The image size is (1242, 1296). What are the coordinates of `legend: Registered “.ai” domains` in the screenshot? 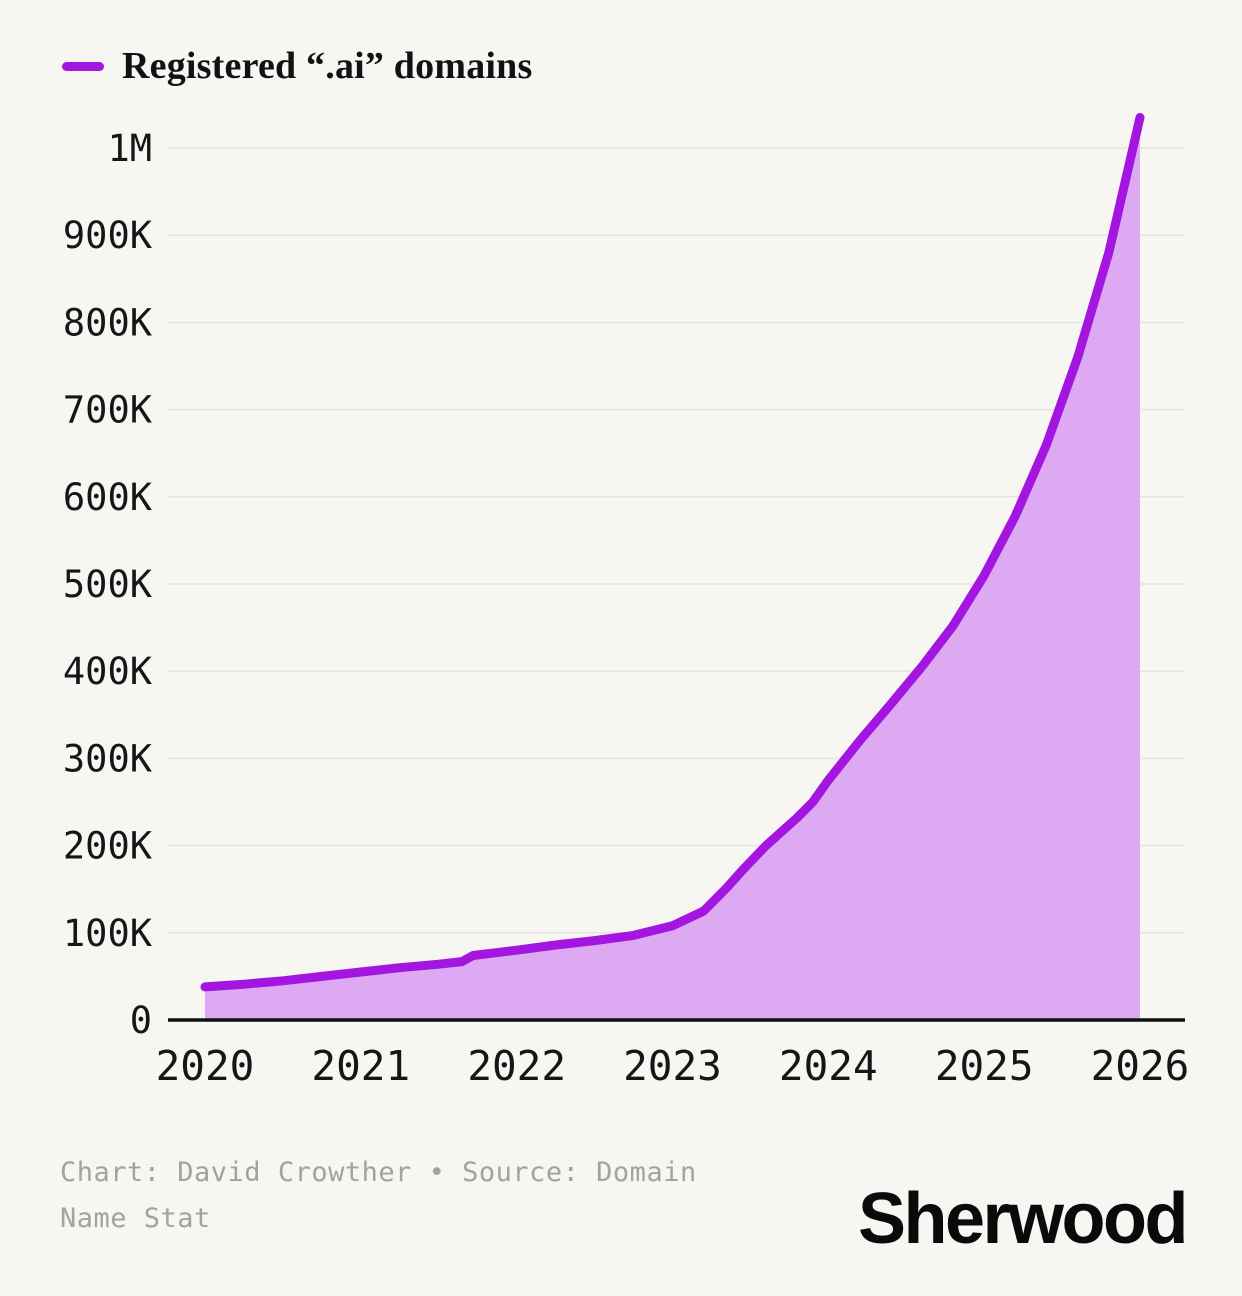 It's located at (297, 66).